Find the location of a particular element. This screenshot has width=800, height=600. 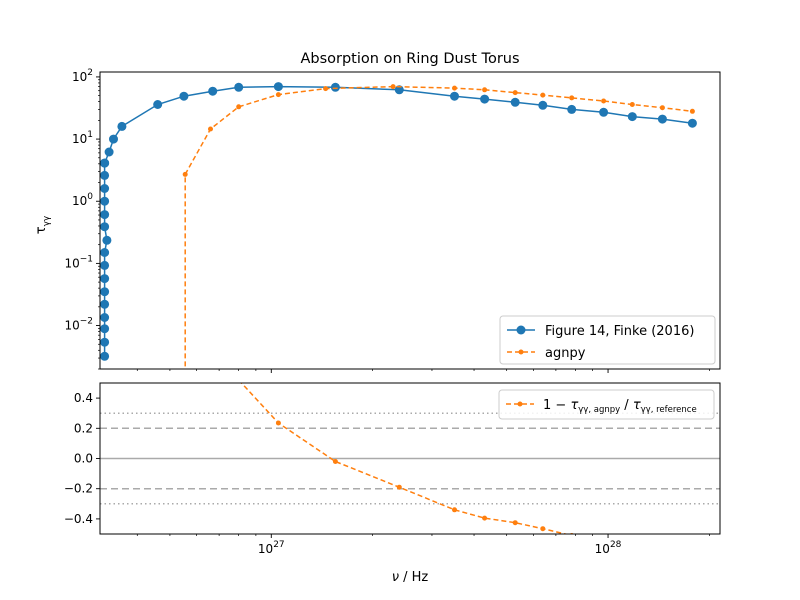

legend-marker-finke is located at coordinates (521, 330).